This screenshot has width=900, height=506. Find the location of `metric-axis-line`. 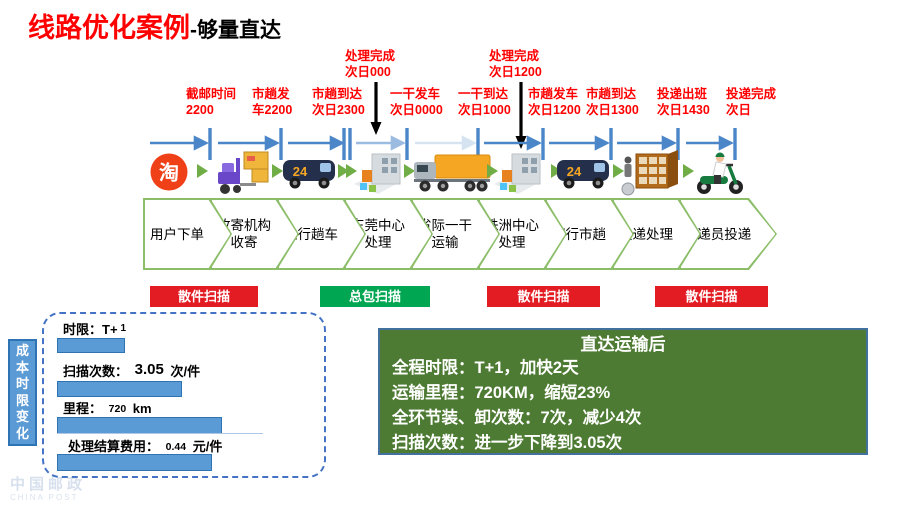

metric-axis-line is located at coordinates (160, 433).